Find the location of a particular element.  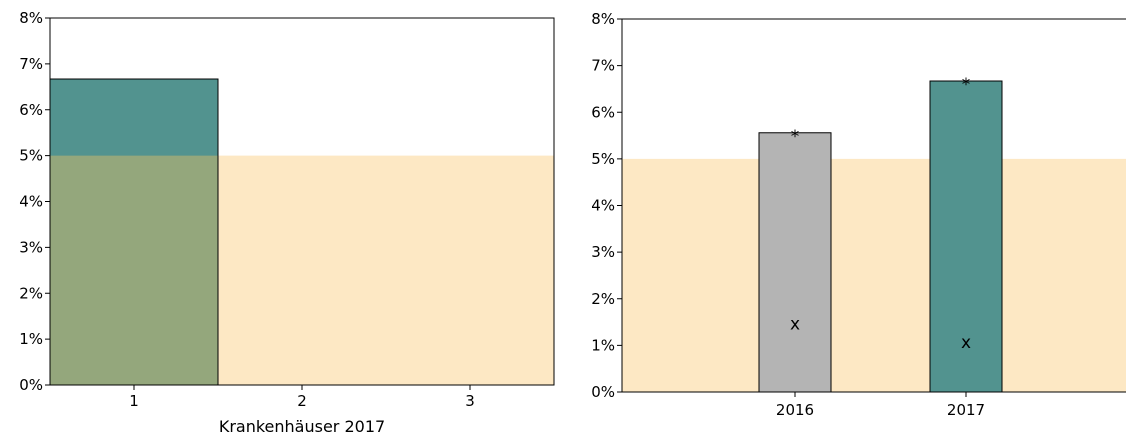

x-tick-label: 3 is located at coordinates (470, 401).